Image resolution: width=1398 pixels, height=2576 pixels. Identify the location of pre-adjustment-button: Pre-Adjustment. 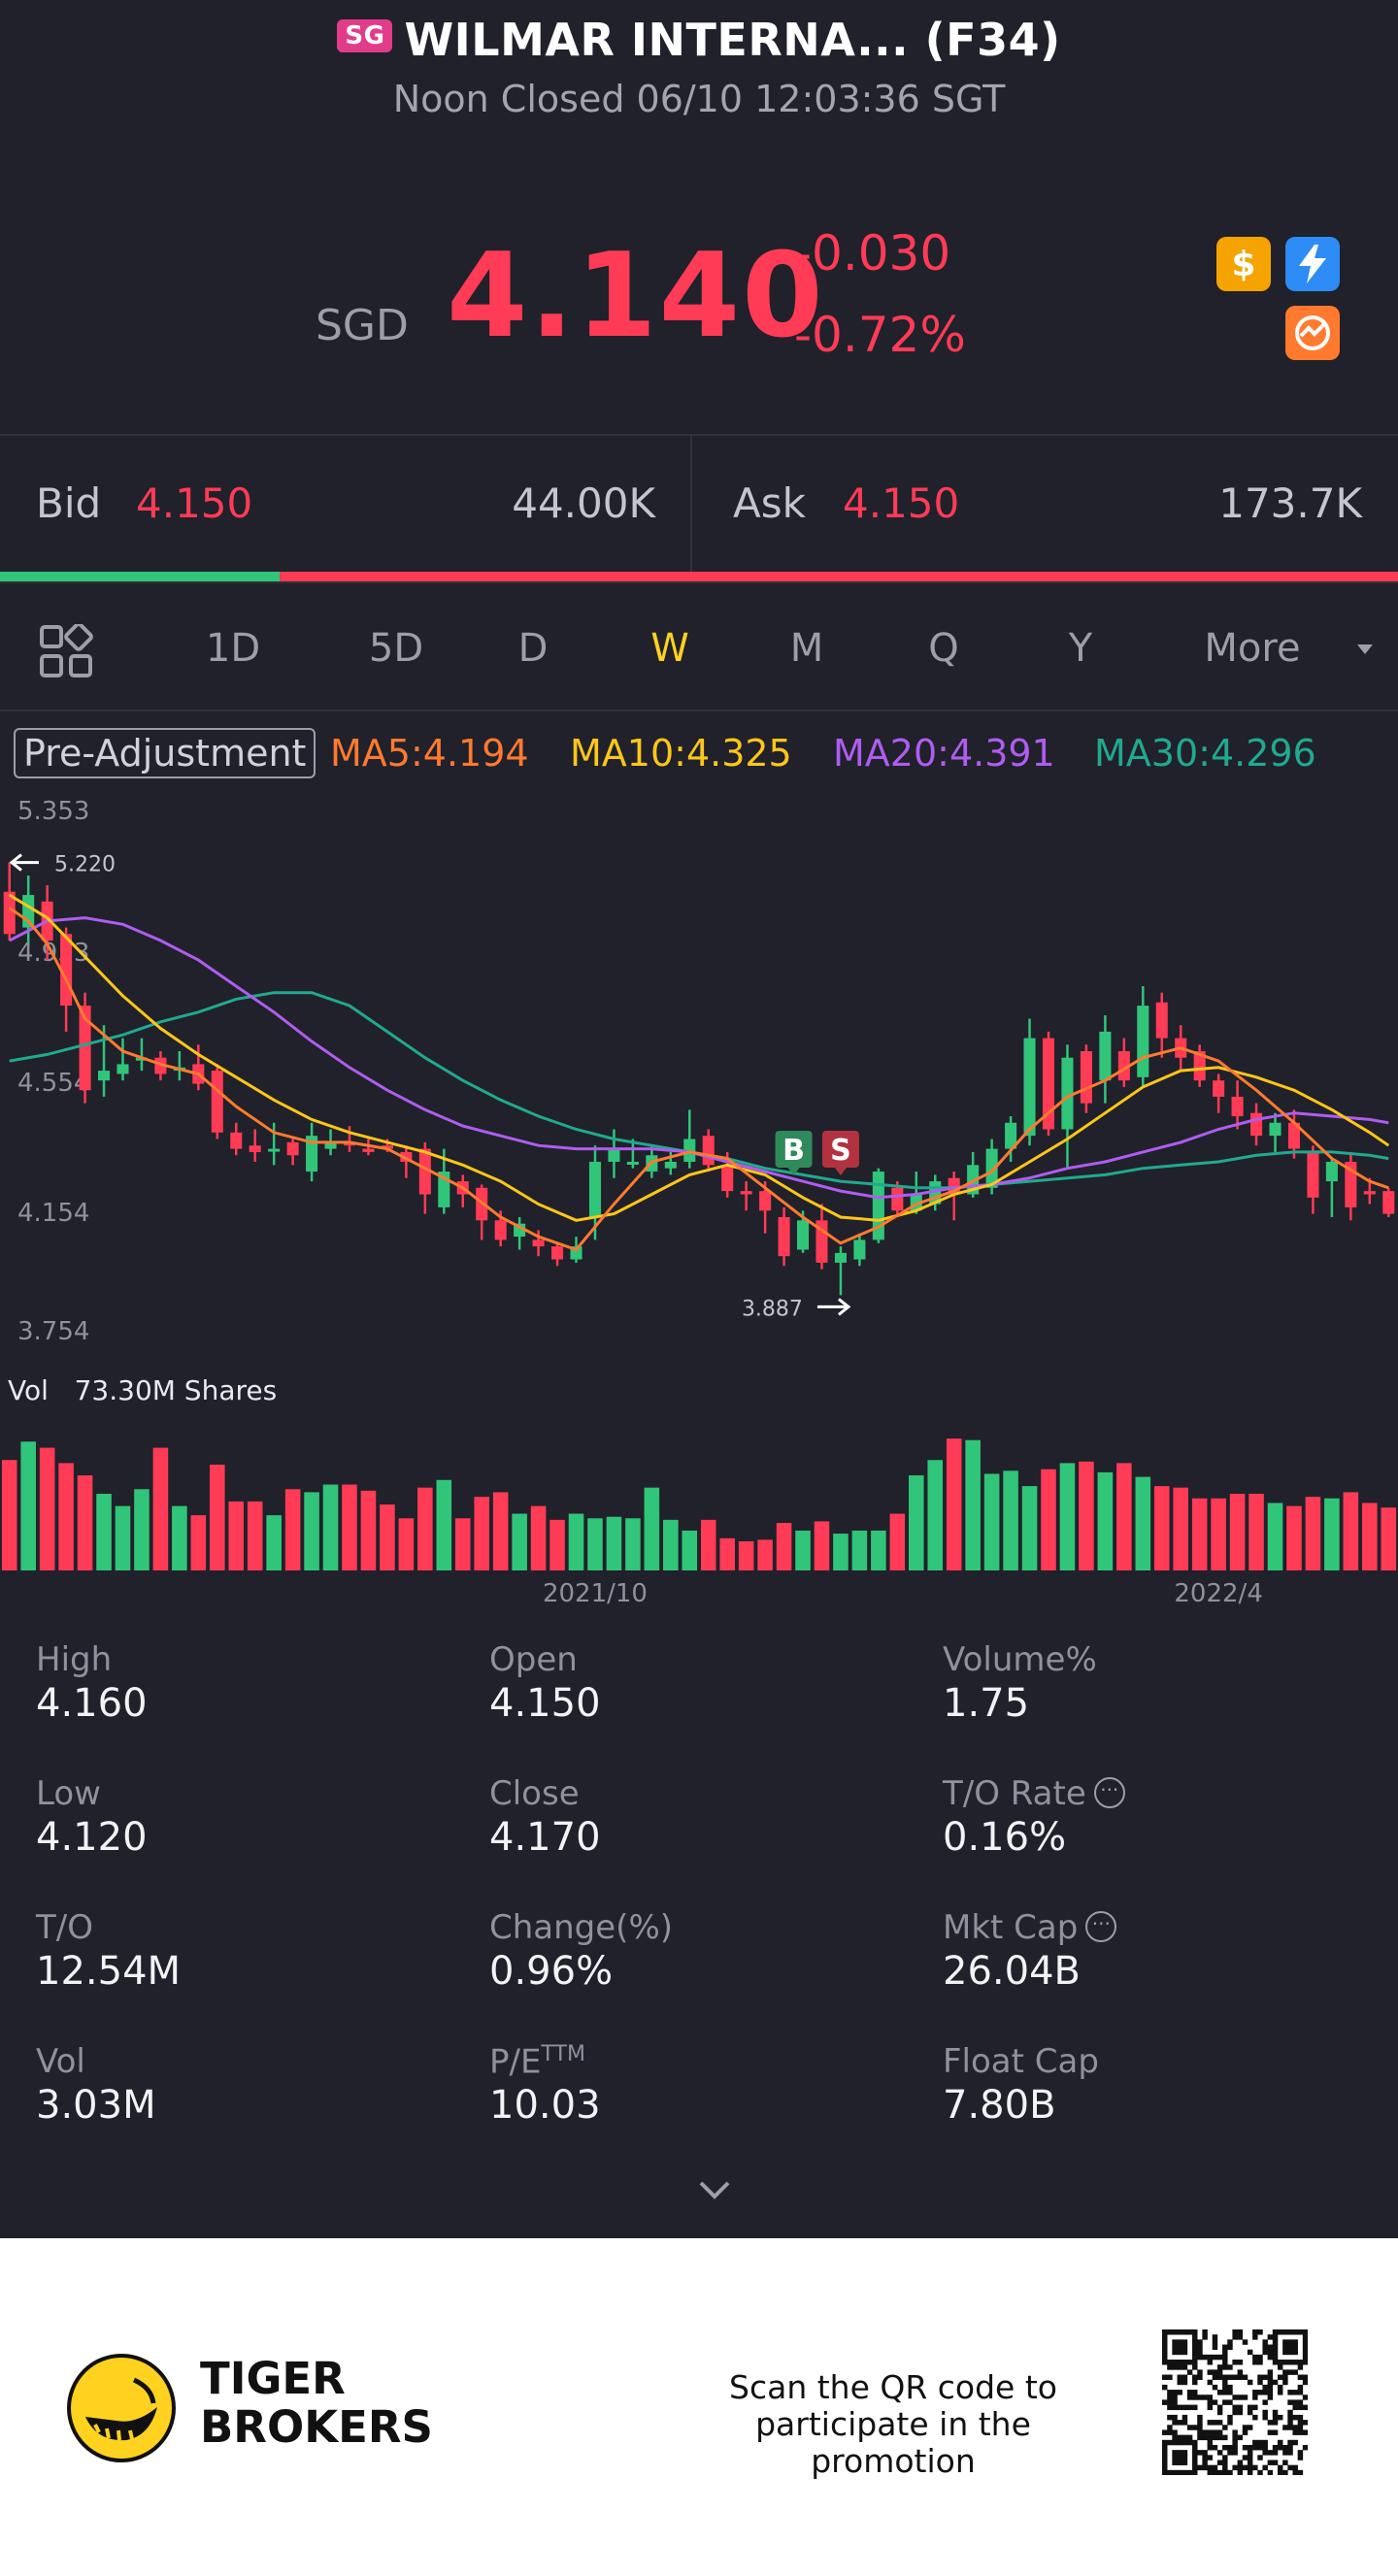
(165, 753).